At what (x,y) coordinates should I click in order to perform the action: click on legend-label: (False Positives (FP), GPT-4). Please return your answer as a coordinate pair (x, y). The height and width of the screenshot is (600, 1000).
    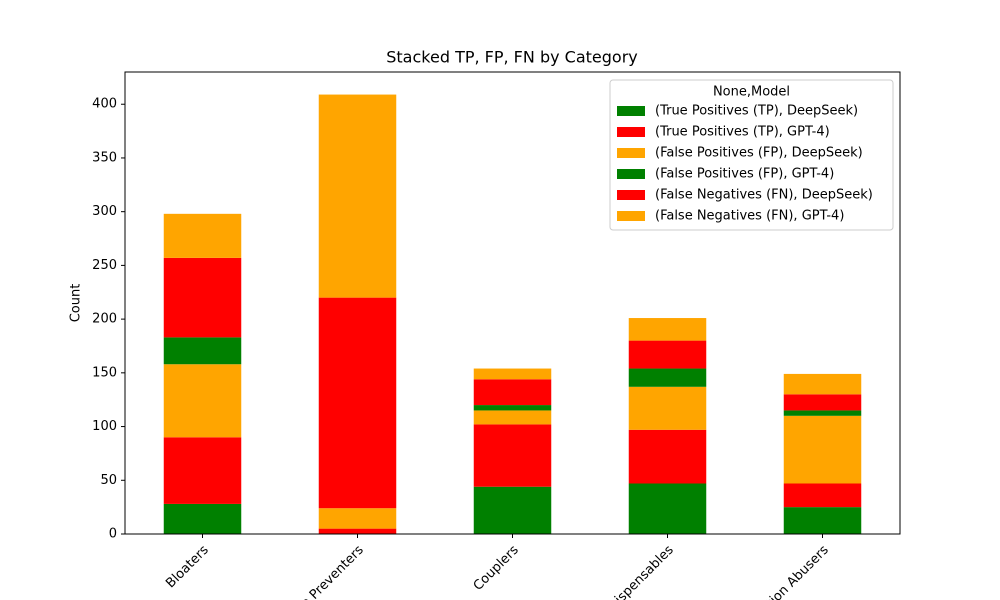
    Looking at the image, I should click on (744, 174).